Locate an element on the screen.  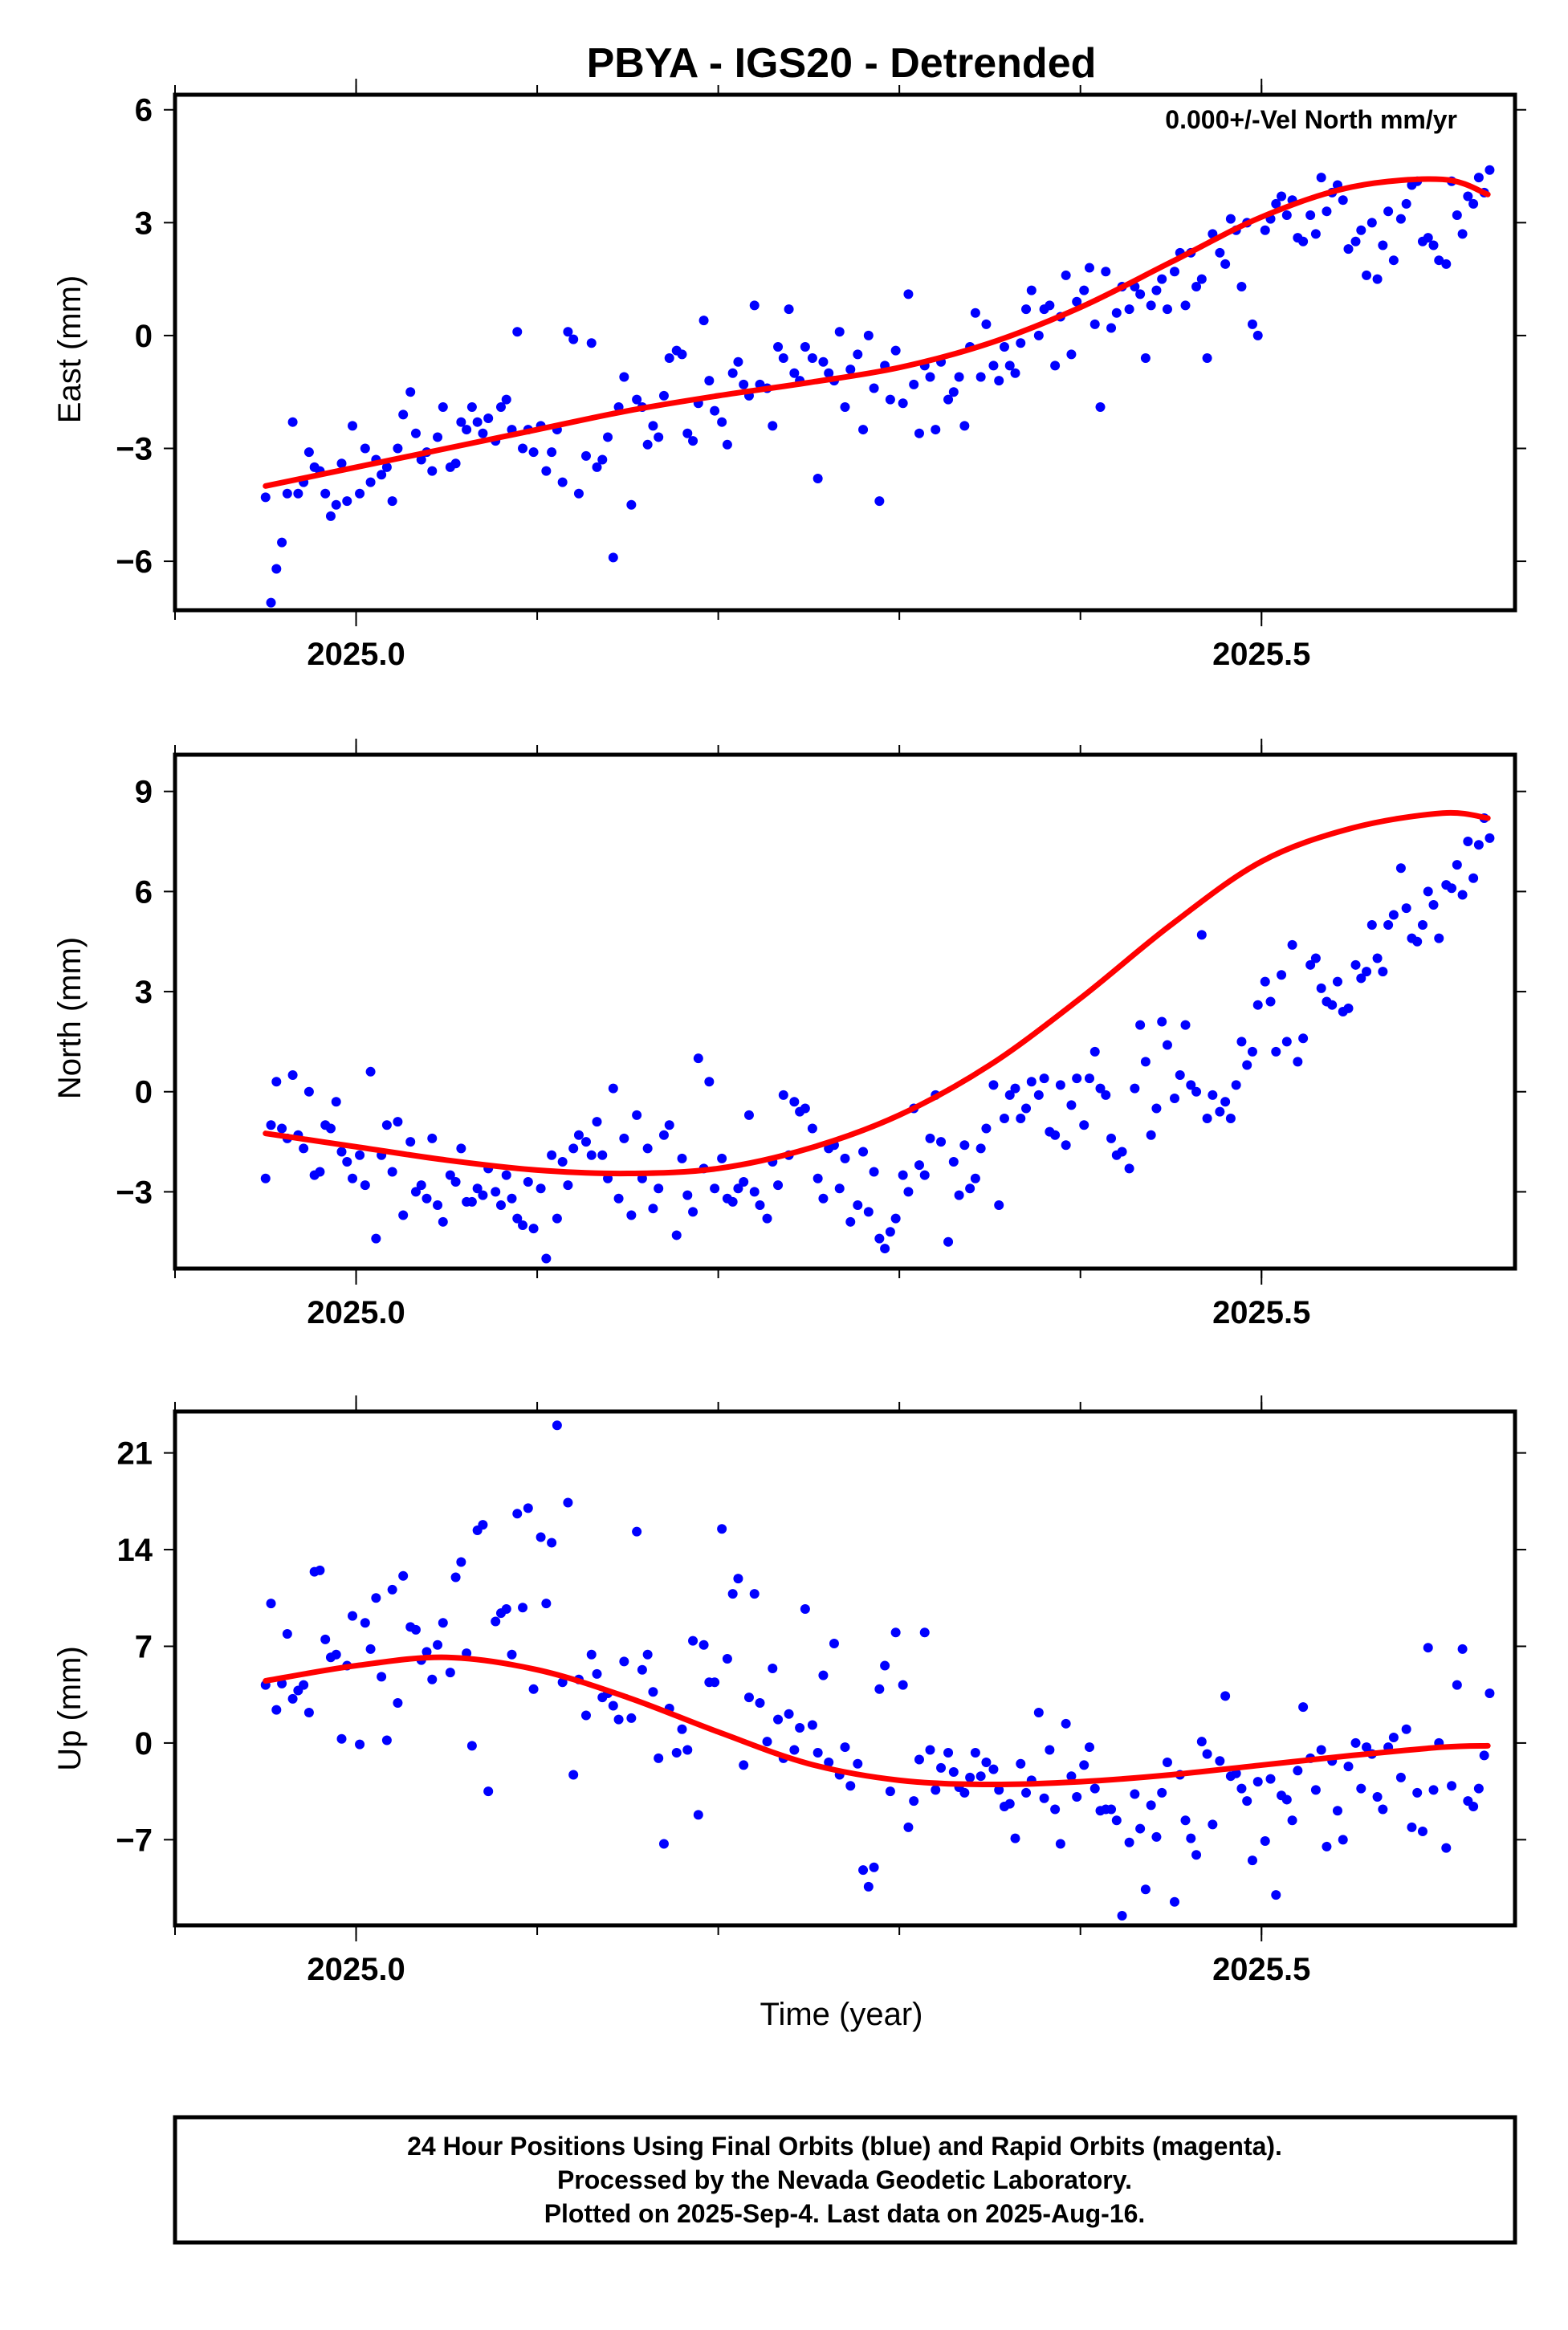
east-y-tick-label: 0 is located at coordinates (144, 336).